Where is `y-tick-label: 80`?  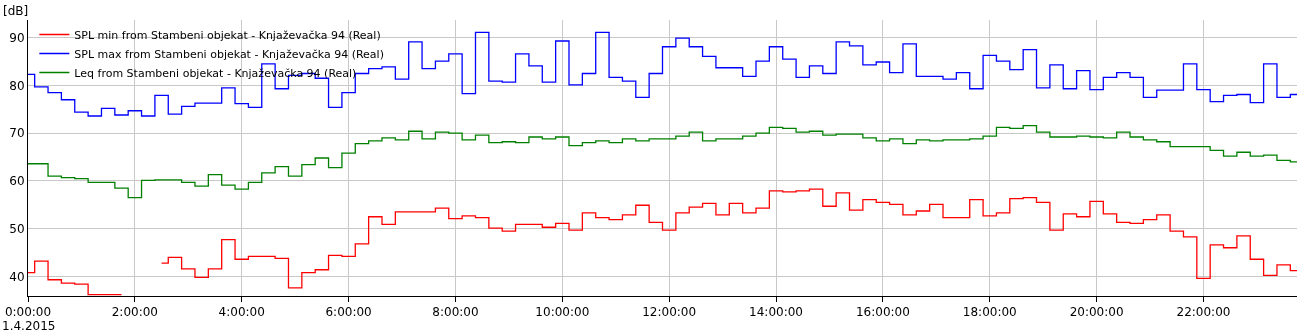
y-tick-label: 80 is located at coordinates (17, 85).